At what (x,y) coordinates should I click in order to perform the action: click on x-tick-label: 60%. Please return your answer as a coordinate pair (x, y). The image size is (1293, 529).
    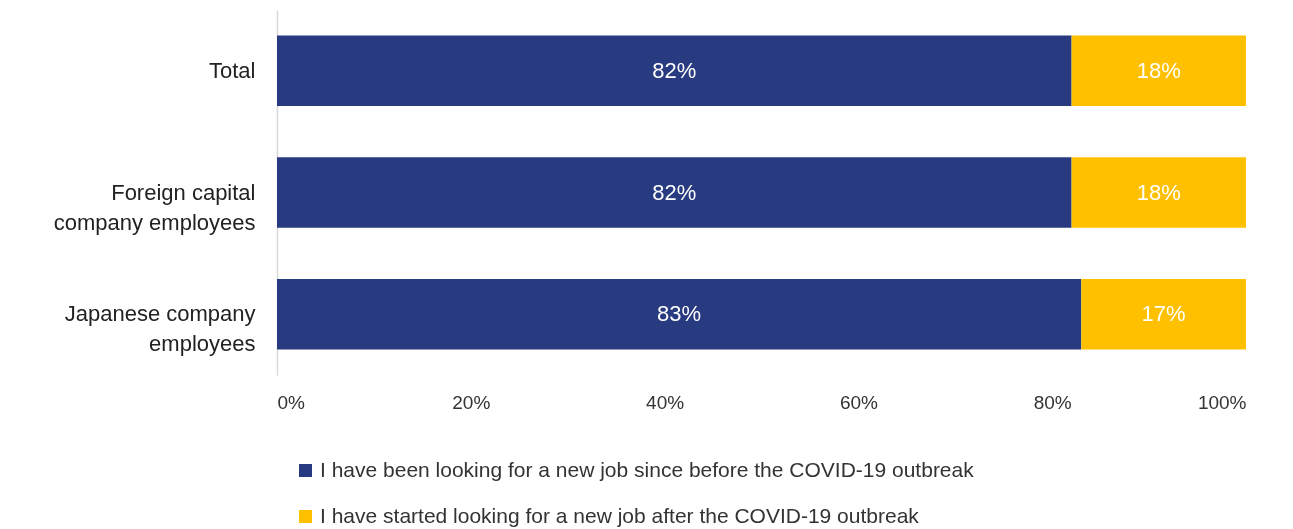
    Looking at the image, I should click on (859, 402).